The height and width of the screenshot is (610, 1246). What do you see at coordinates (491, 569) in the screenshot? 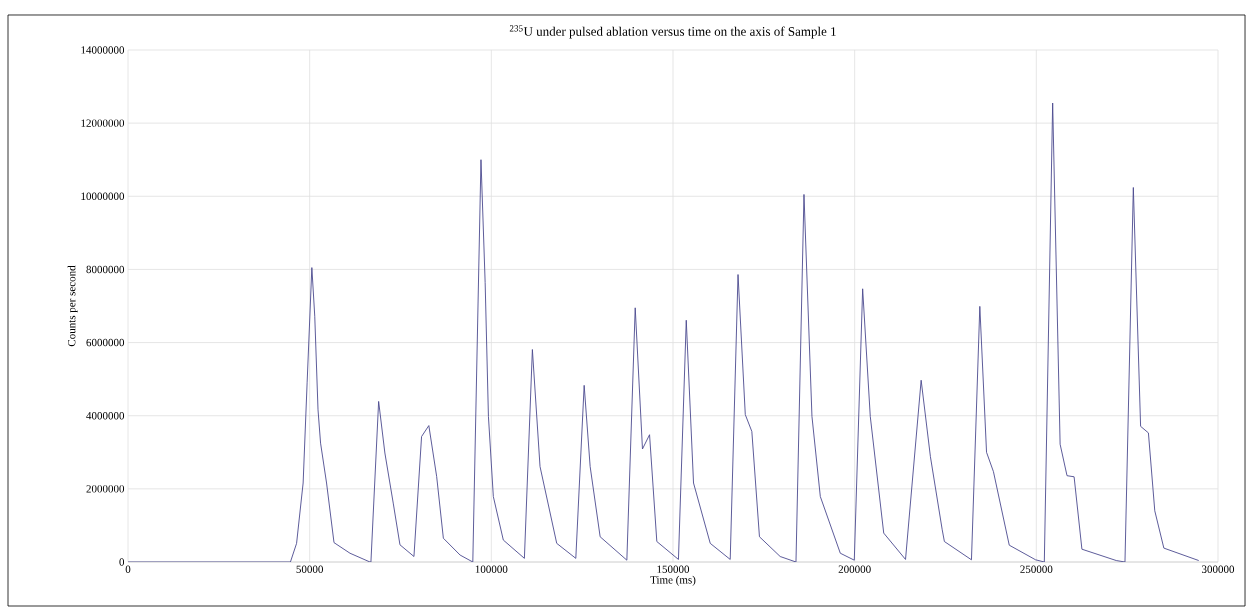
I see `x-tick-label: 100000` at bounding box center [491, 569].